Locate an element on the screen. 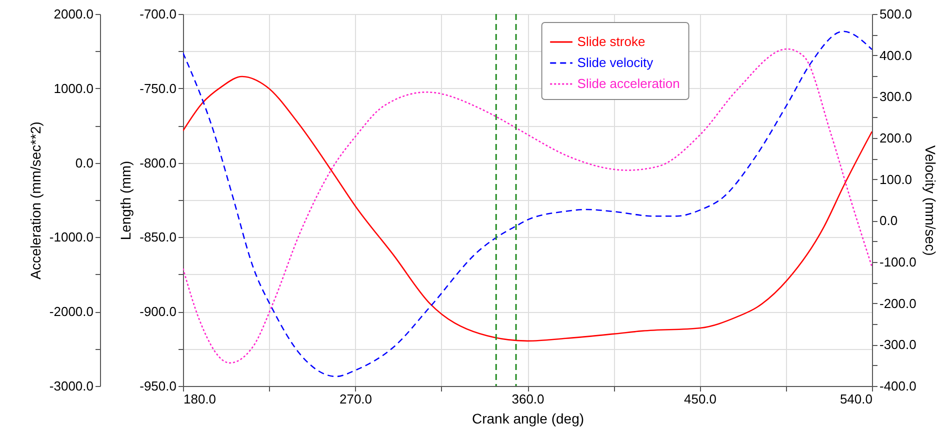 Image resolution: width=946 pixels, height=436 pixels. y-tick-label: -950.0 is located at coordinates (158, 386).